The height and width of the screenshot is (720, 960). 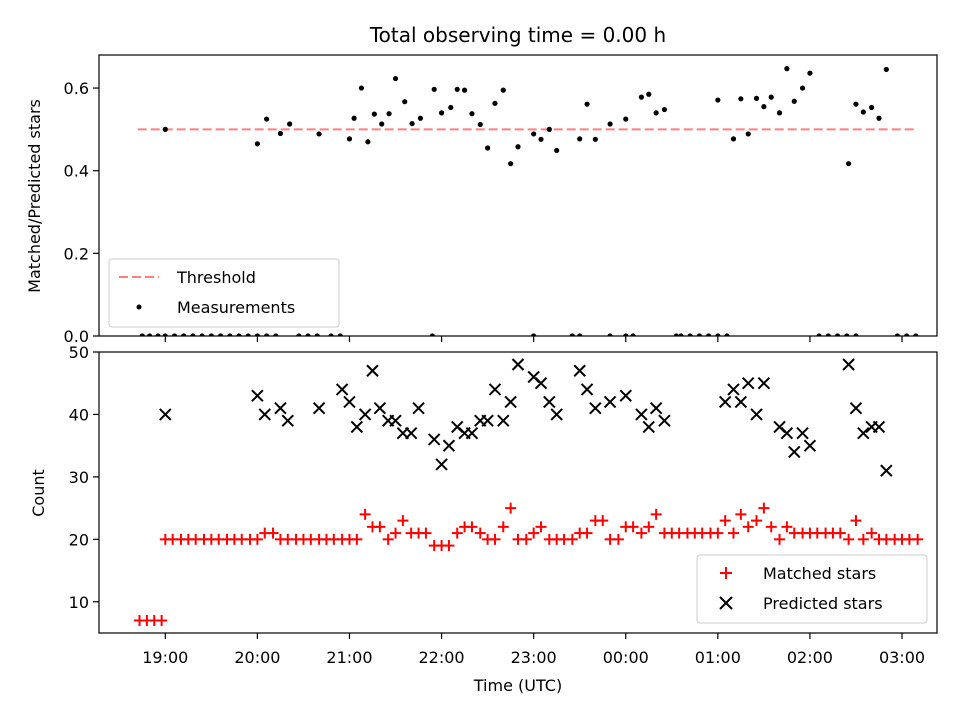 I want to click on top-x-ticks, so click(x=533, y=339).